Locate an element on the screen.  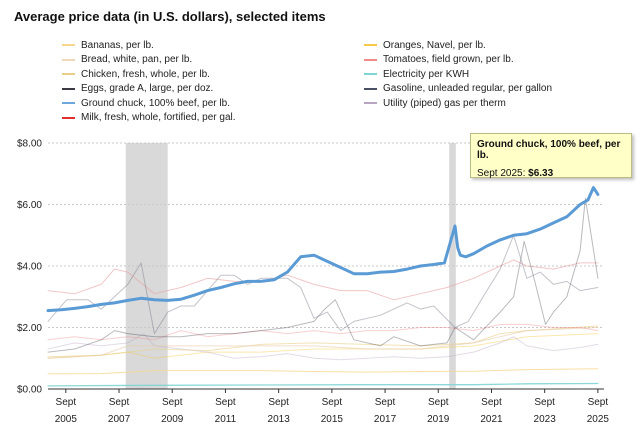
x-tick-label-year: 2023 is located at coordinates (545, 419).